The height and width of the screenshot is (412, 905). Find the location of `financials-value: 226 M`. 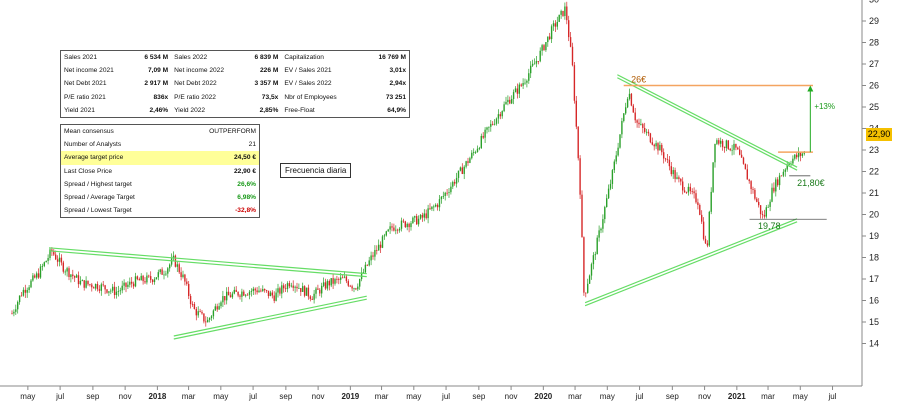

financials-value: 226 M is located at coordinates (269, 71).